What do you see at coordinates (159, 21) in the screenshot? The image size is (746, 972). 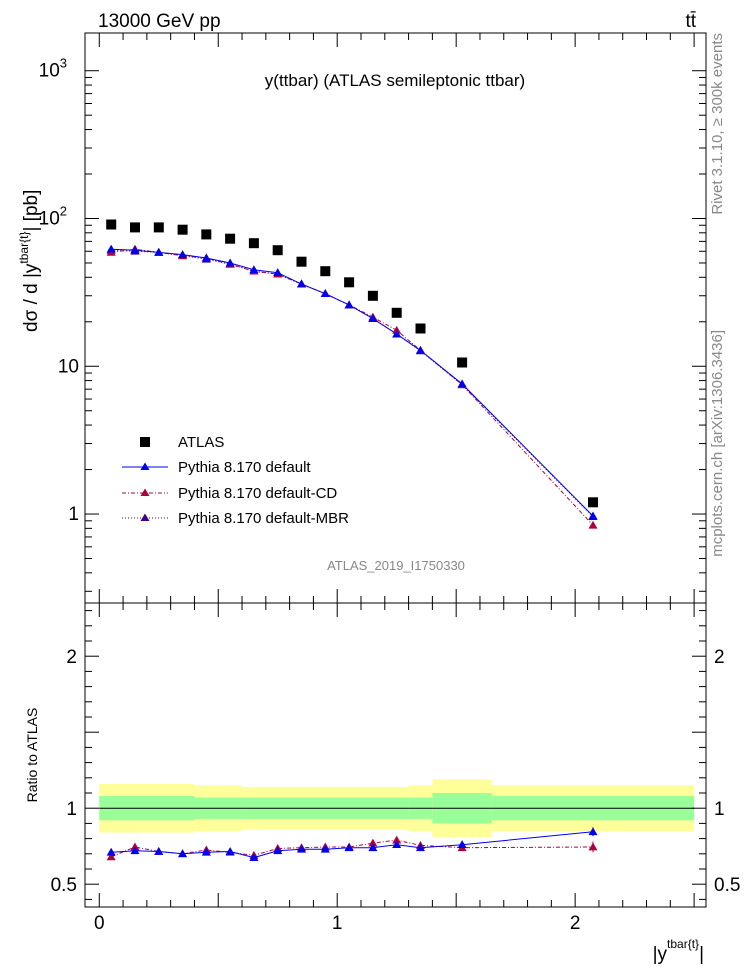 I see `header-energy-label: 13000 GeV pp` at bounding box center [159, 21].